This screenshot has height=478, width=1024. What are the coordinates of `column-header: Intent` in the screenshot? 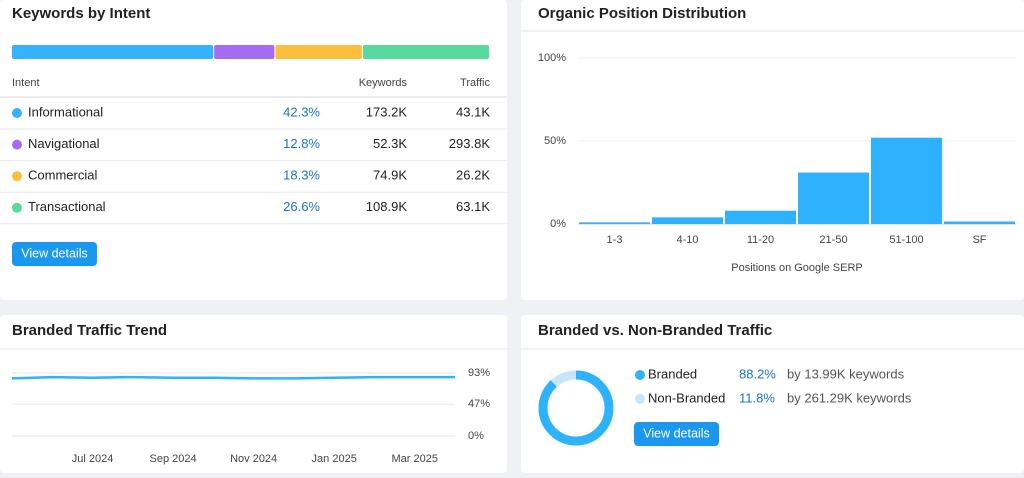 It's located at (26, 83).